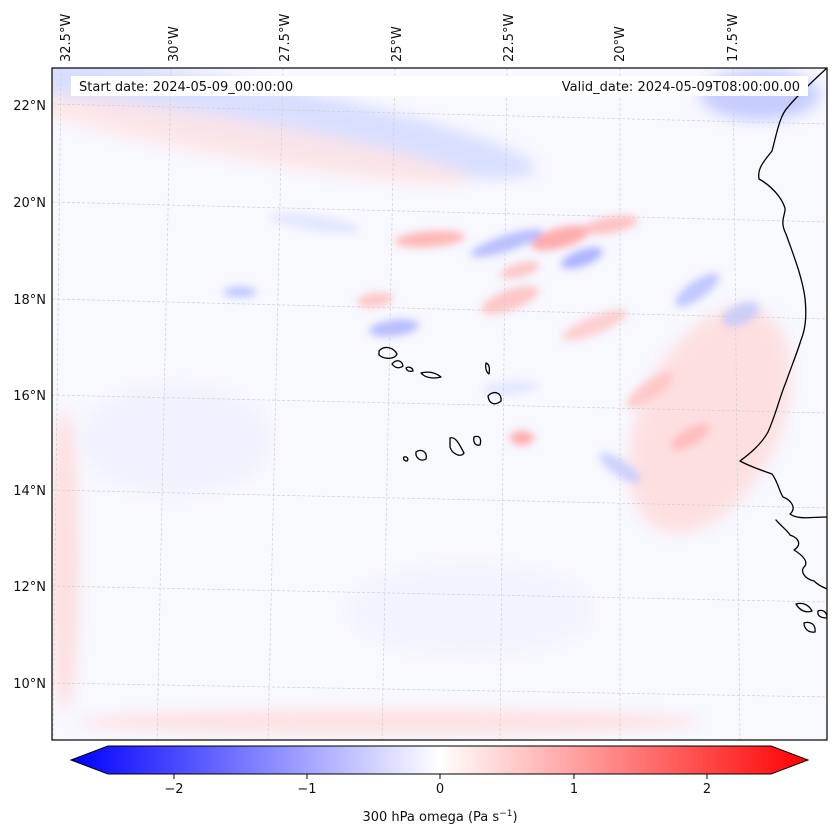  Describe the element at coordinates (430, 817) in the screenshot. I see `colorbar-label-main: 300 hPa omega (Pa s` at that location.